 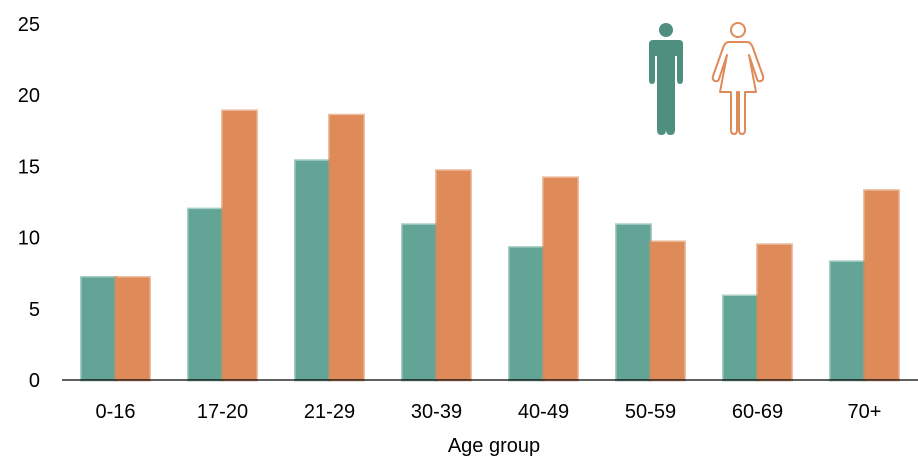 What do you see at coordinates (494, 445) in the screenshot?
I see `x-axis-title: Age group` at bounding box center [494, 445].